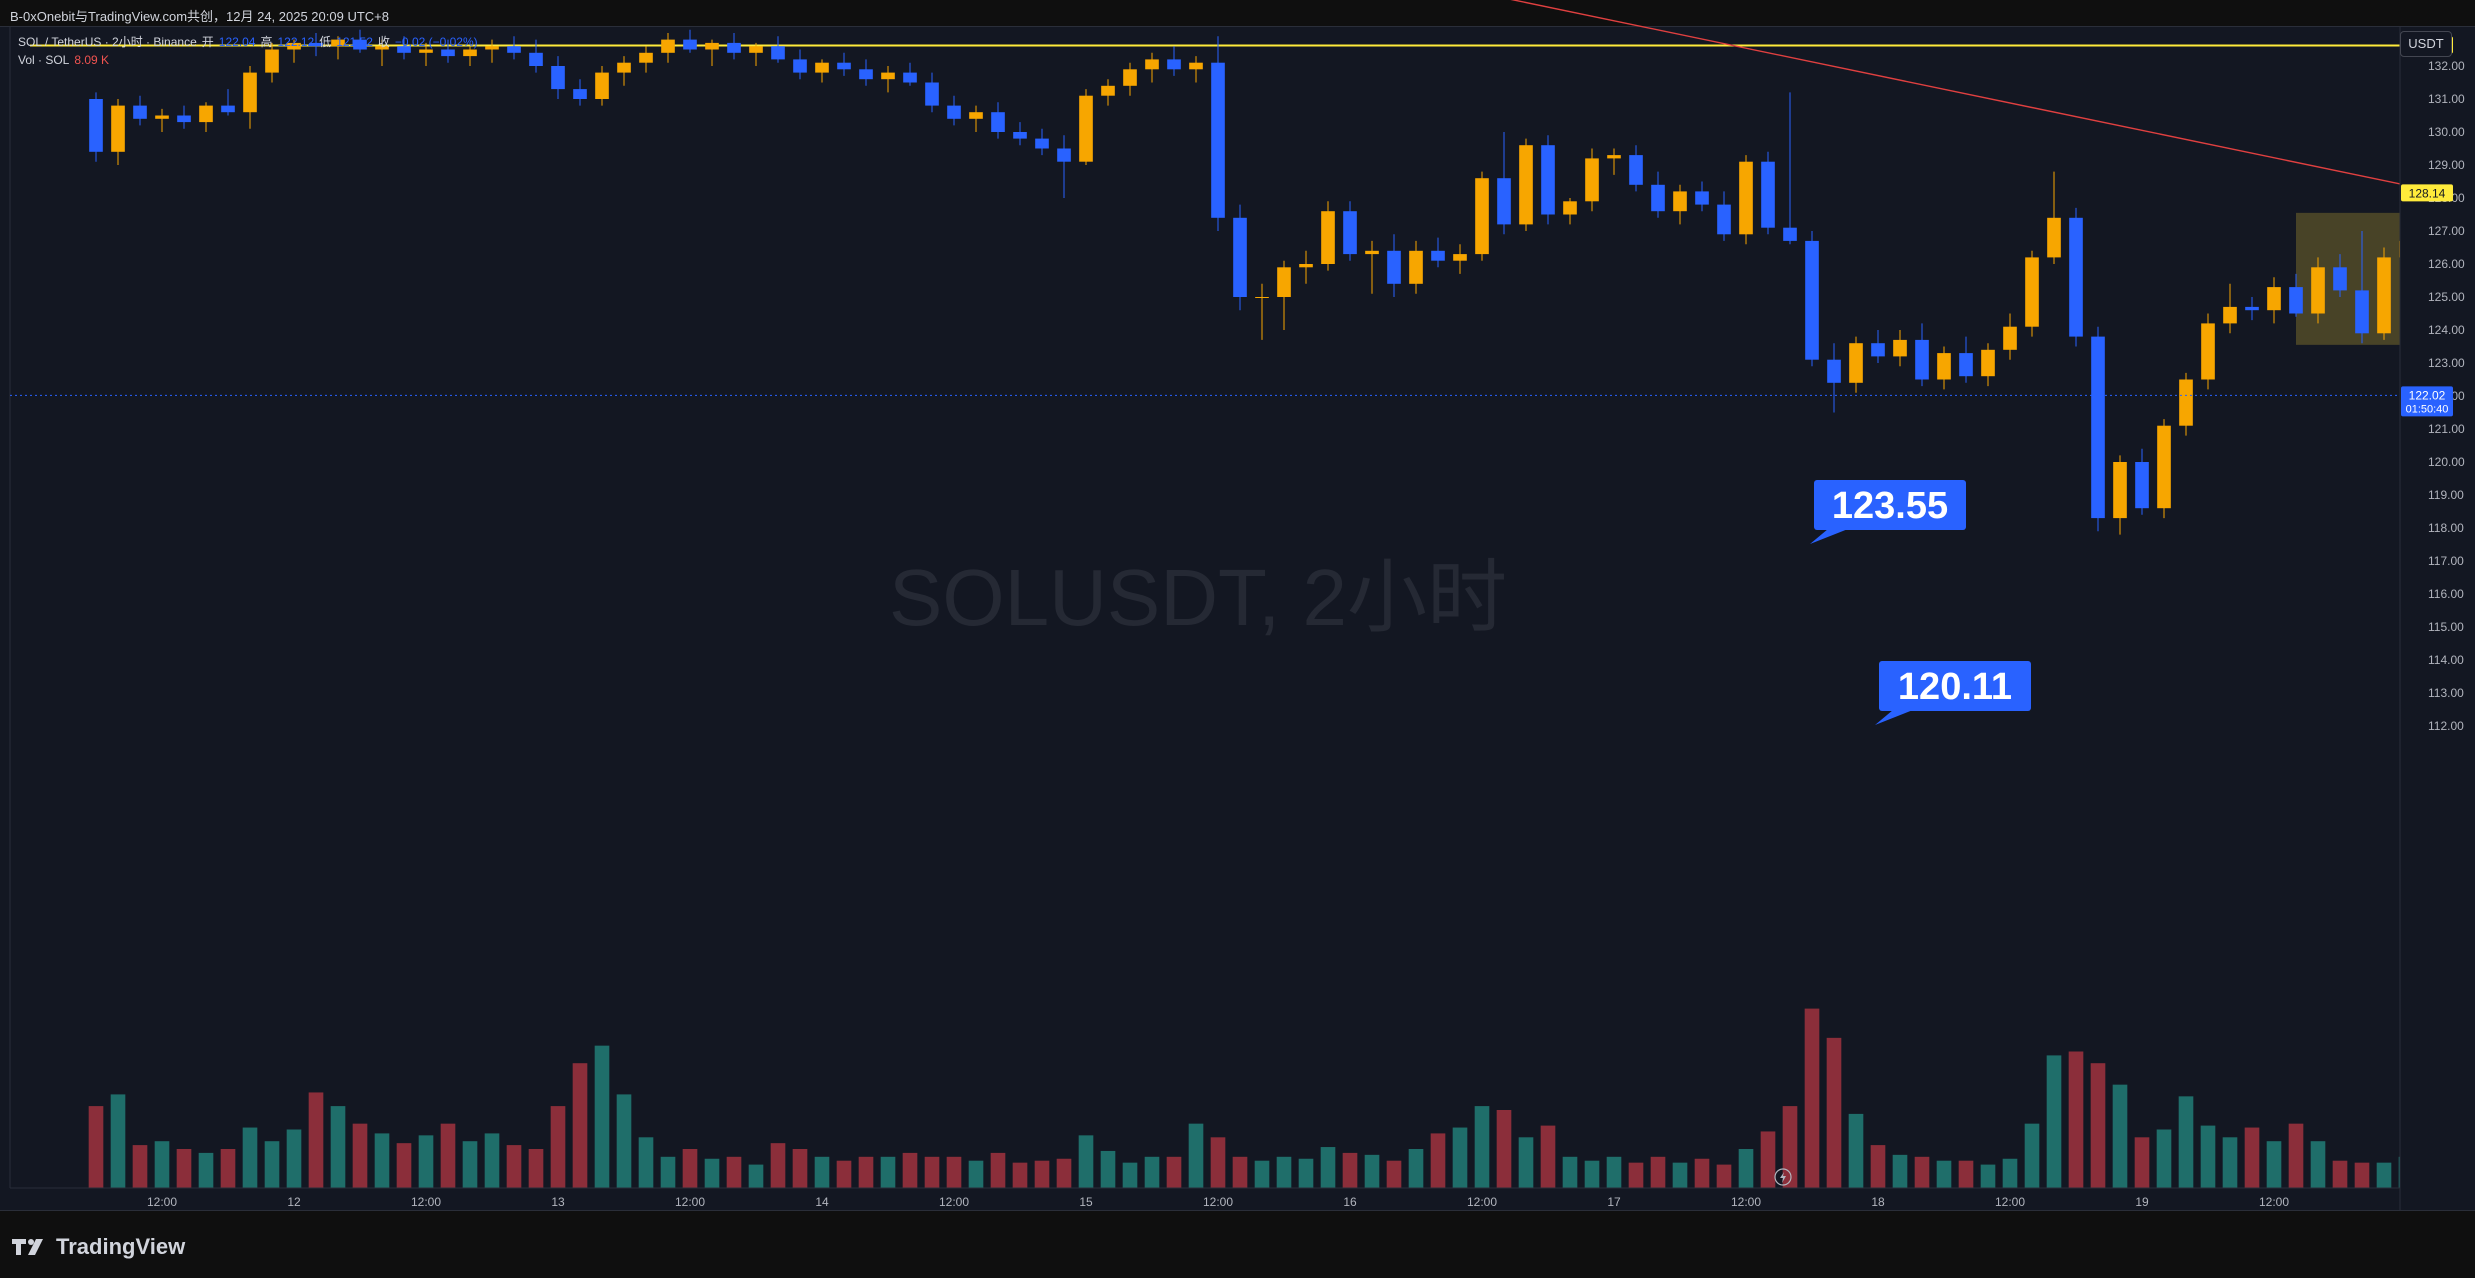 The width and height of the screenshot is (2475, 1278). I want to click on legend-high-label: 高, so click(266, 42).